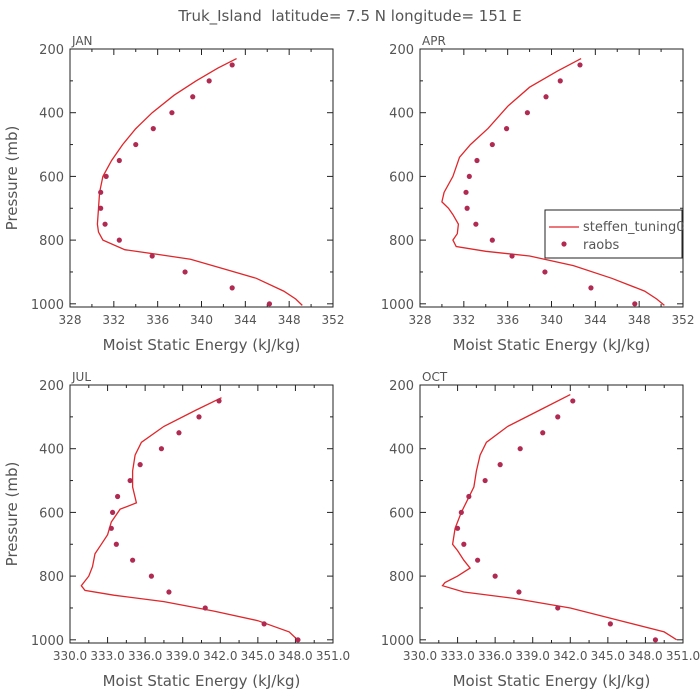  I want to click on panel-label: JAN, so click(82, 41).